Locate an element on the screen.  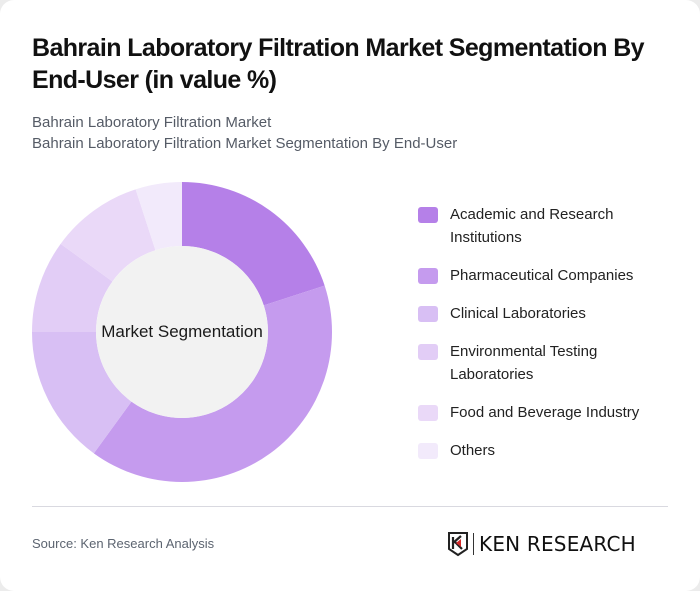
legend-item: Others is located at coordinates (548, 450).